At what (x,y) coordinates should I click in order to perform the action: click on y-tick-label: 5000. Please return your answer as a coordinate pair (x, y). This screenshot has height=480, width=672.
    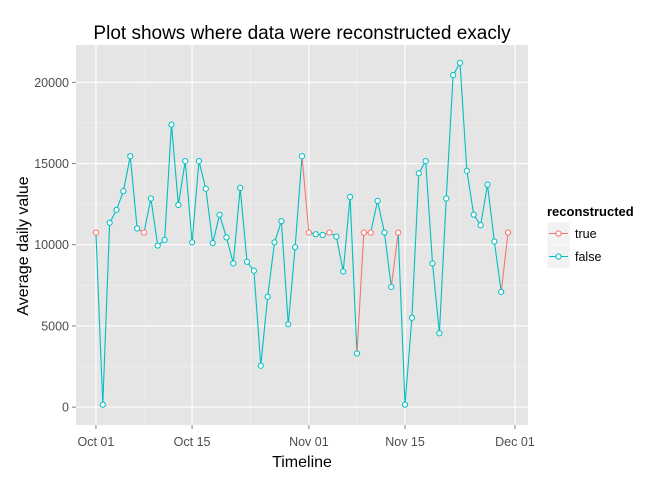
    Looking at the image, I should click on (55, 326).